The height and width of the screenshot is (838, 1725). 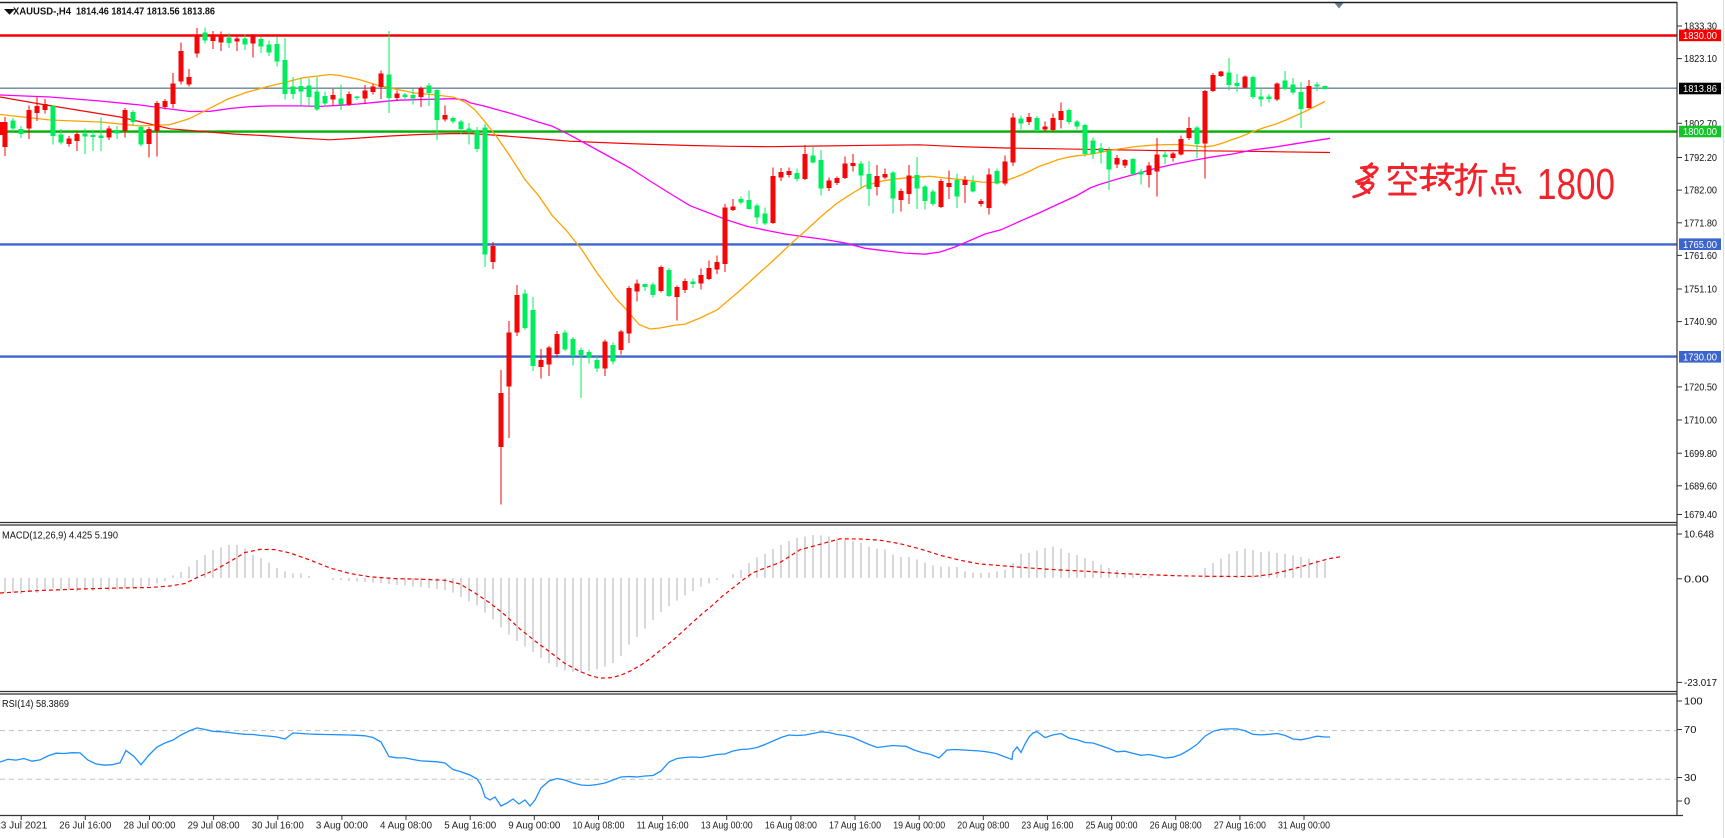 What do you see at coordinates (278, 826) in the screenshot?
I see `svg-text: 30 Jul 16:00` at bounding box center [278, 826].